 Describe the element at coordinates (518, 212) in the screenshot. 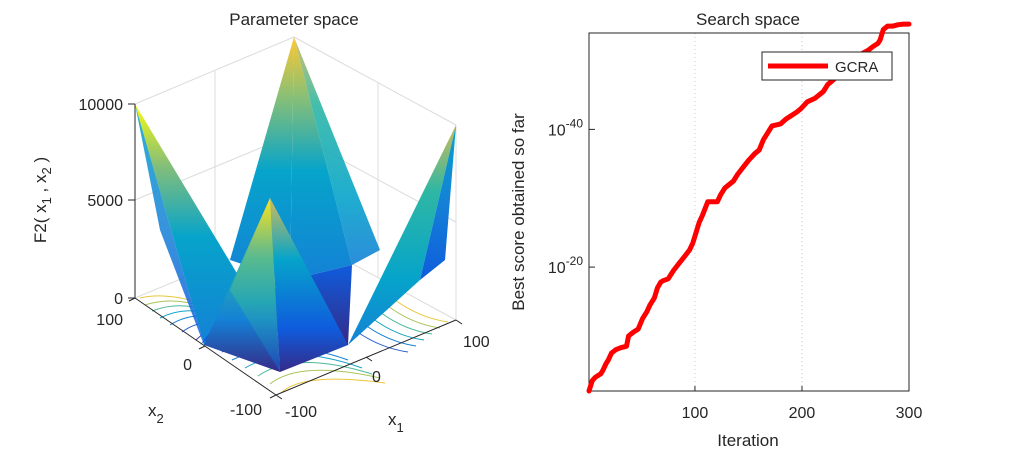

I see `y-axis-label: Best score obtained so far` at that location.